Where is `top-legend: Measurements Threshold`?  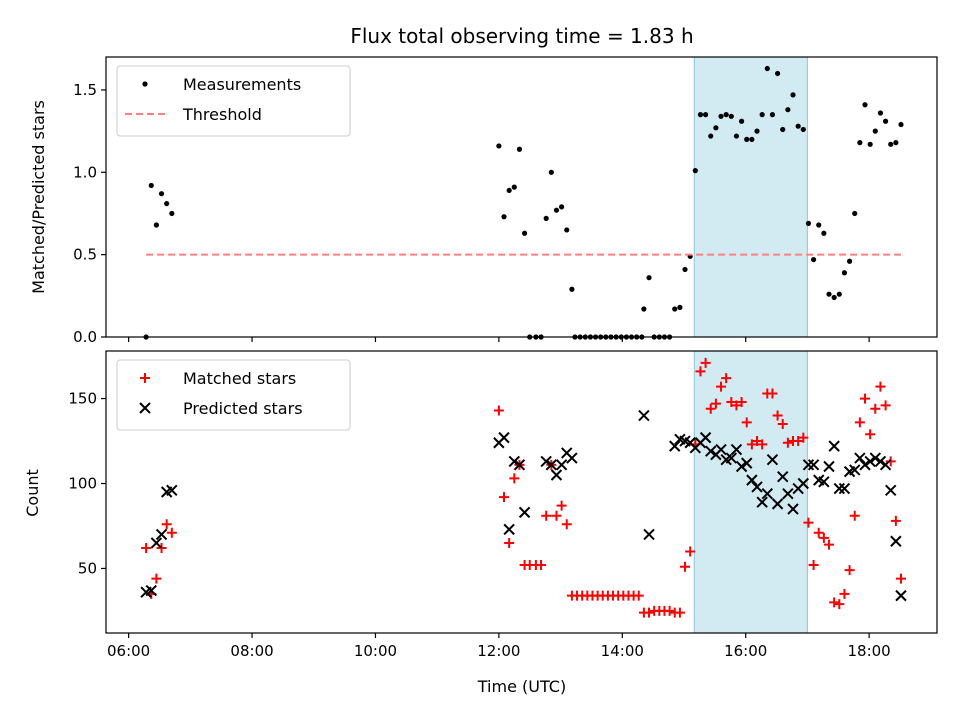
top-legend: Measurements Threshold is located at coordinates (233, 101).